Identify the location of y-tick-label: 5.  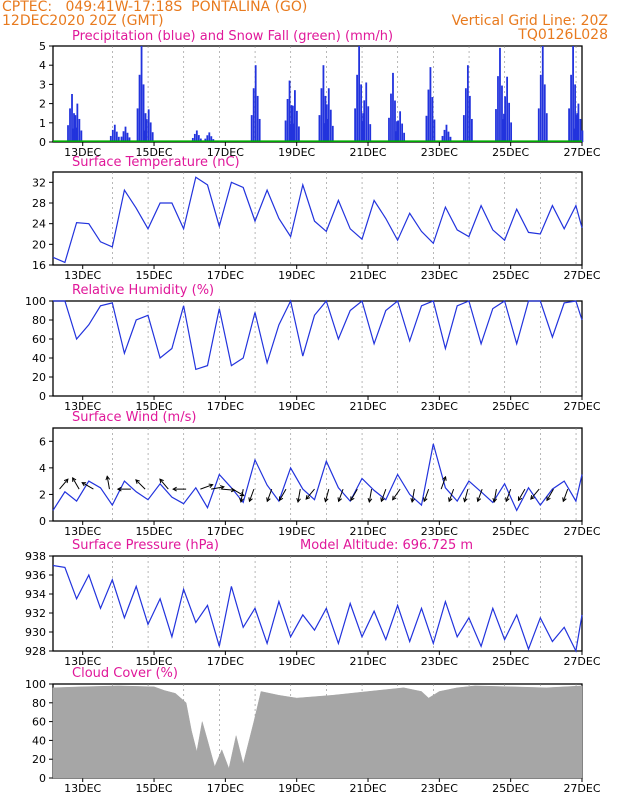
(42, 46).